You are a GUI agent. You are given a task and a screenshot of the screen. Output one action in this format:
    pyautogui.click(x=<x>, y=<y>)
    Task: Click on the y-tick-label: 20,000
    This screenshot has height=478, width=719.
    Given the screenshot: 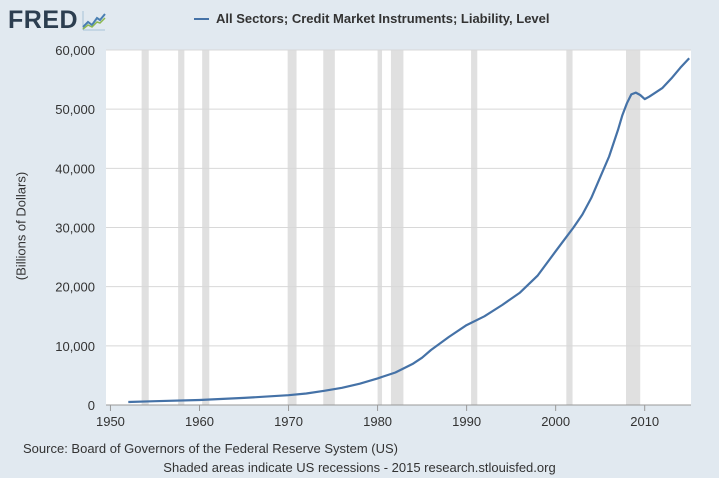 What is the action you would take?
    pyautogui.click(x=75, y=287)
    